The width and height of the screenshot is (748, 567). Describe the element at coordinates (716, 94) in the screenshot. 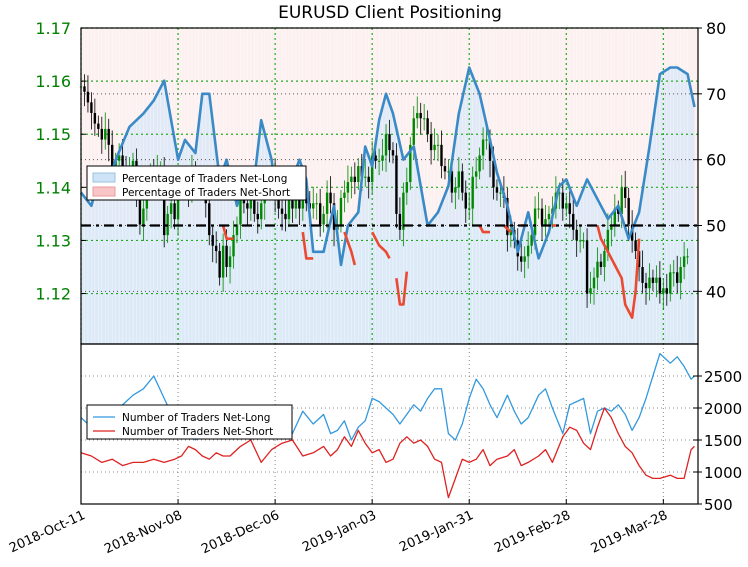

I see `percent-tick-label: 70` at that location.